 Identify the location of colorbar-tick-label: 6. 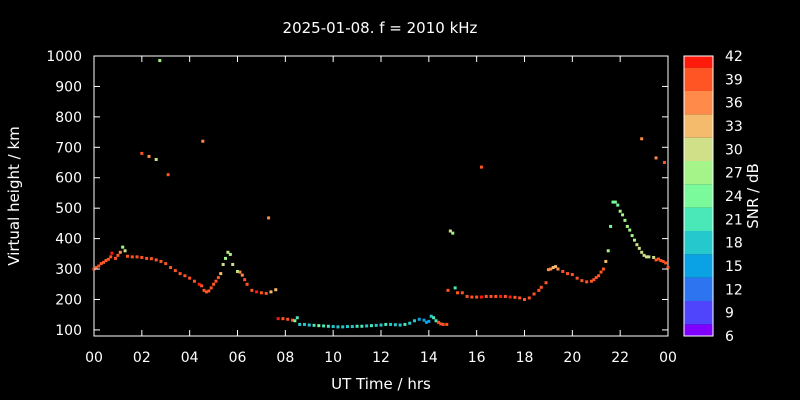
(729, 337).